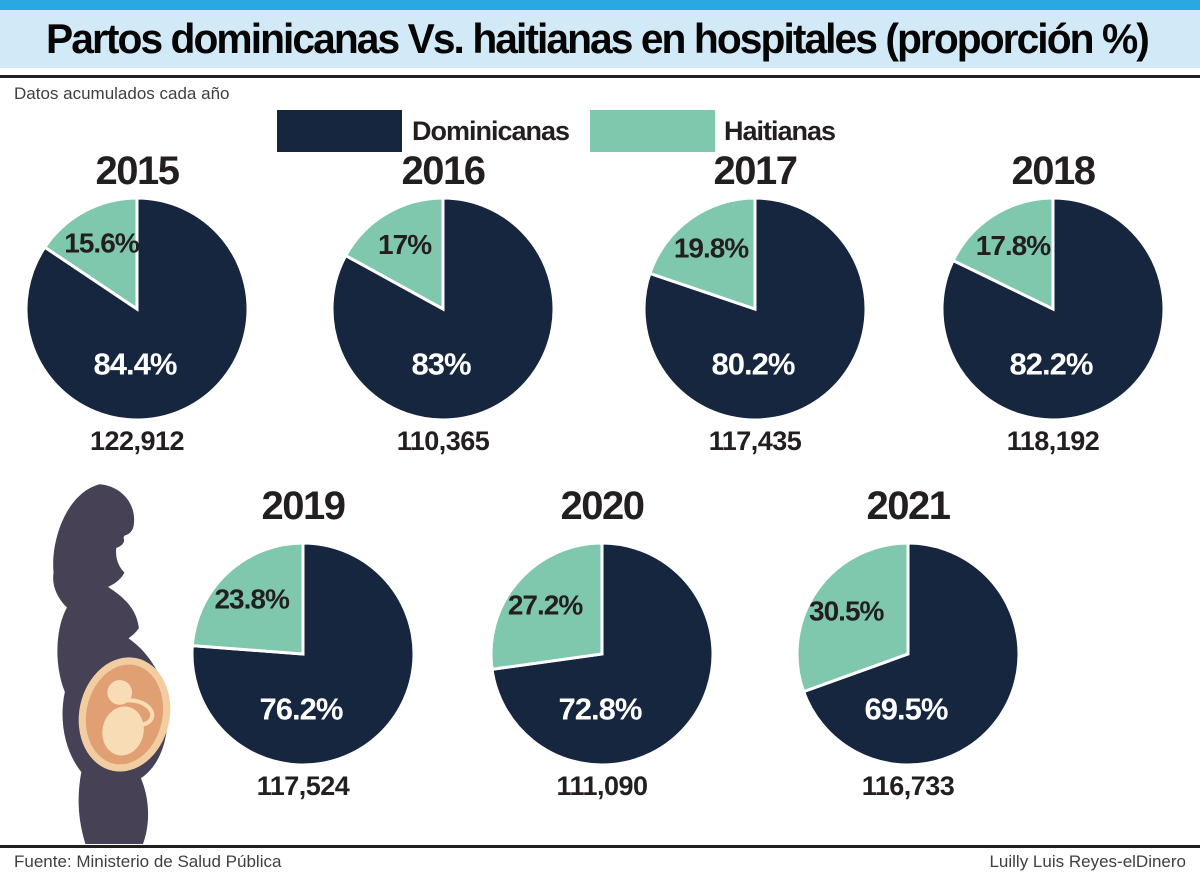 This screenshot has height=889, width=1200. Describe the element at coordinates (652, 131) in the screenshot. I see `legend-swatch-haitianas` at that location.